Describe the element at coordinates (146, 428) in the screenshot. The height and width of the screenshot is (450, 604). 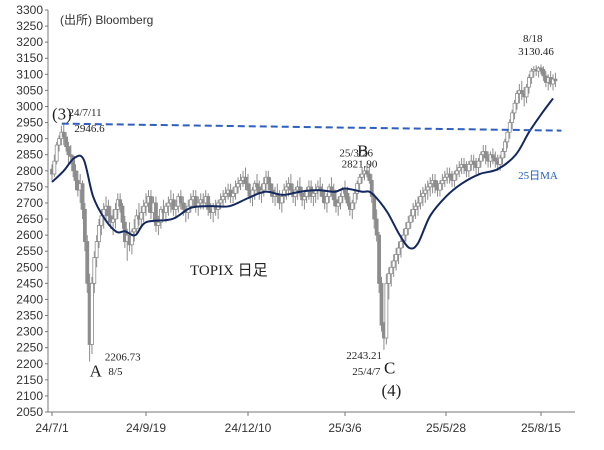
I see `x-tick-label: 24/9/19` at that location.